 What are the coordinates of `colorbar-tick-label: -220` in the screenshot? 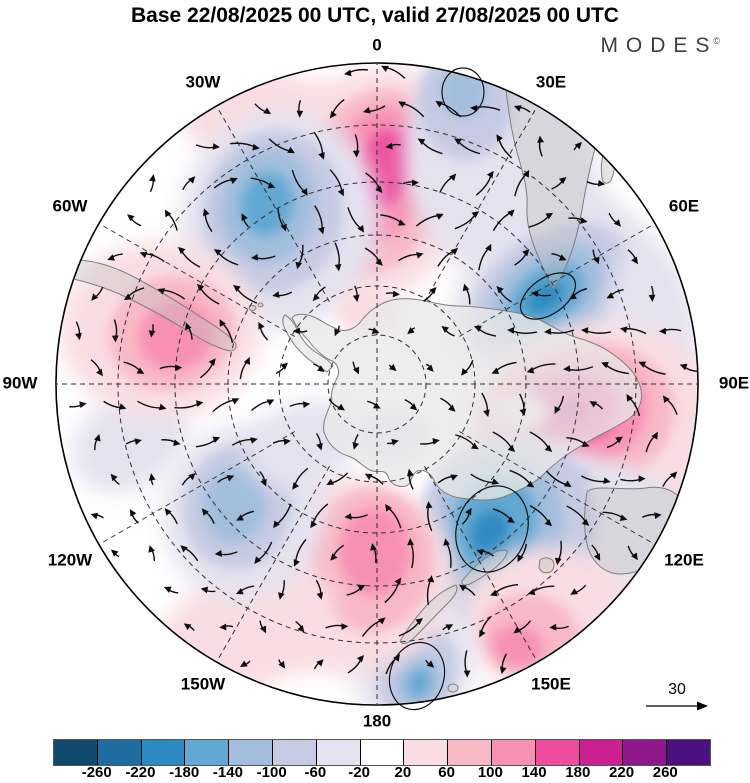 It's located at (140, 772).